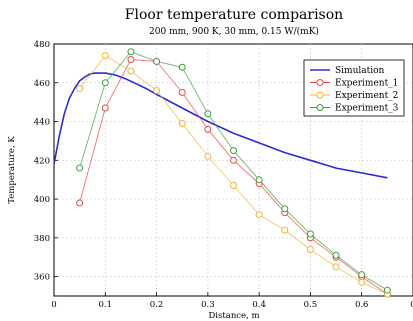 This screenshot has height=321, width=413. What do you see at coordinates (42, 45) in the screenshot?
I see `y-tick-label: 480` at bounding box center [42, 45].